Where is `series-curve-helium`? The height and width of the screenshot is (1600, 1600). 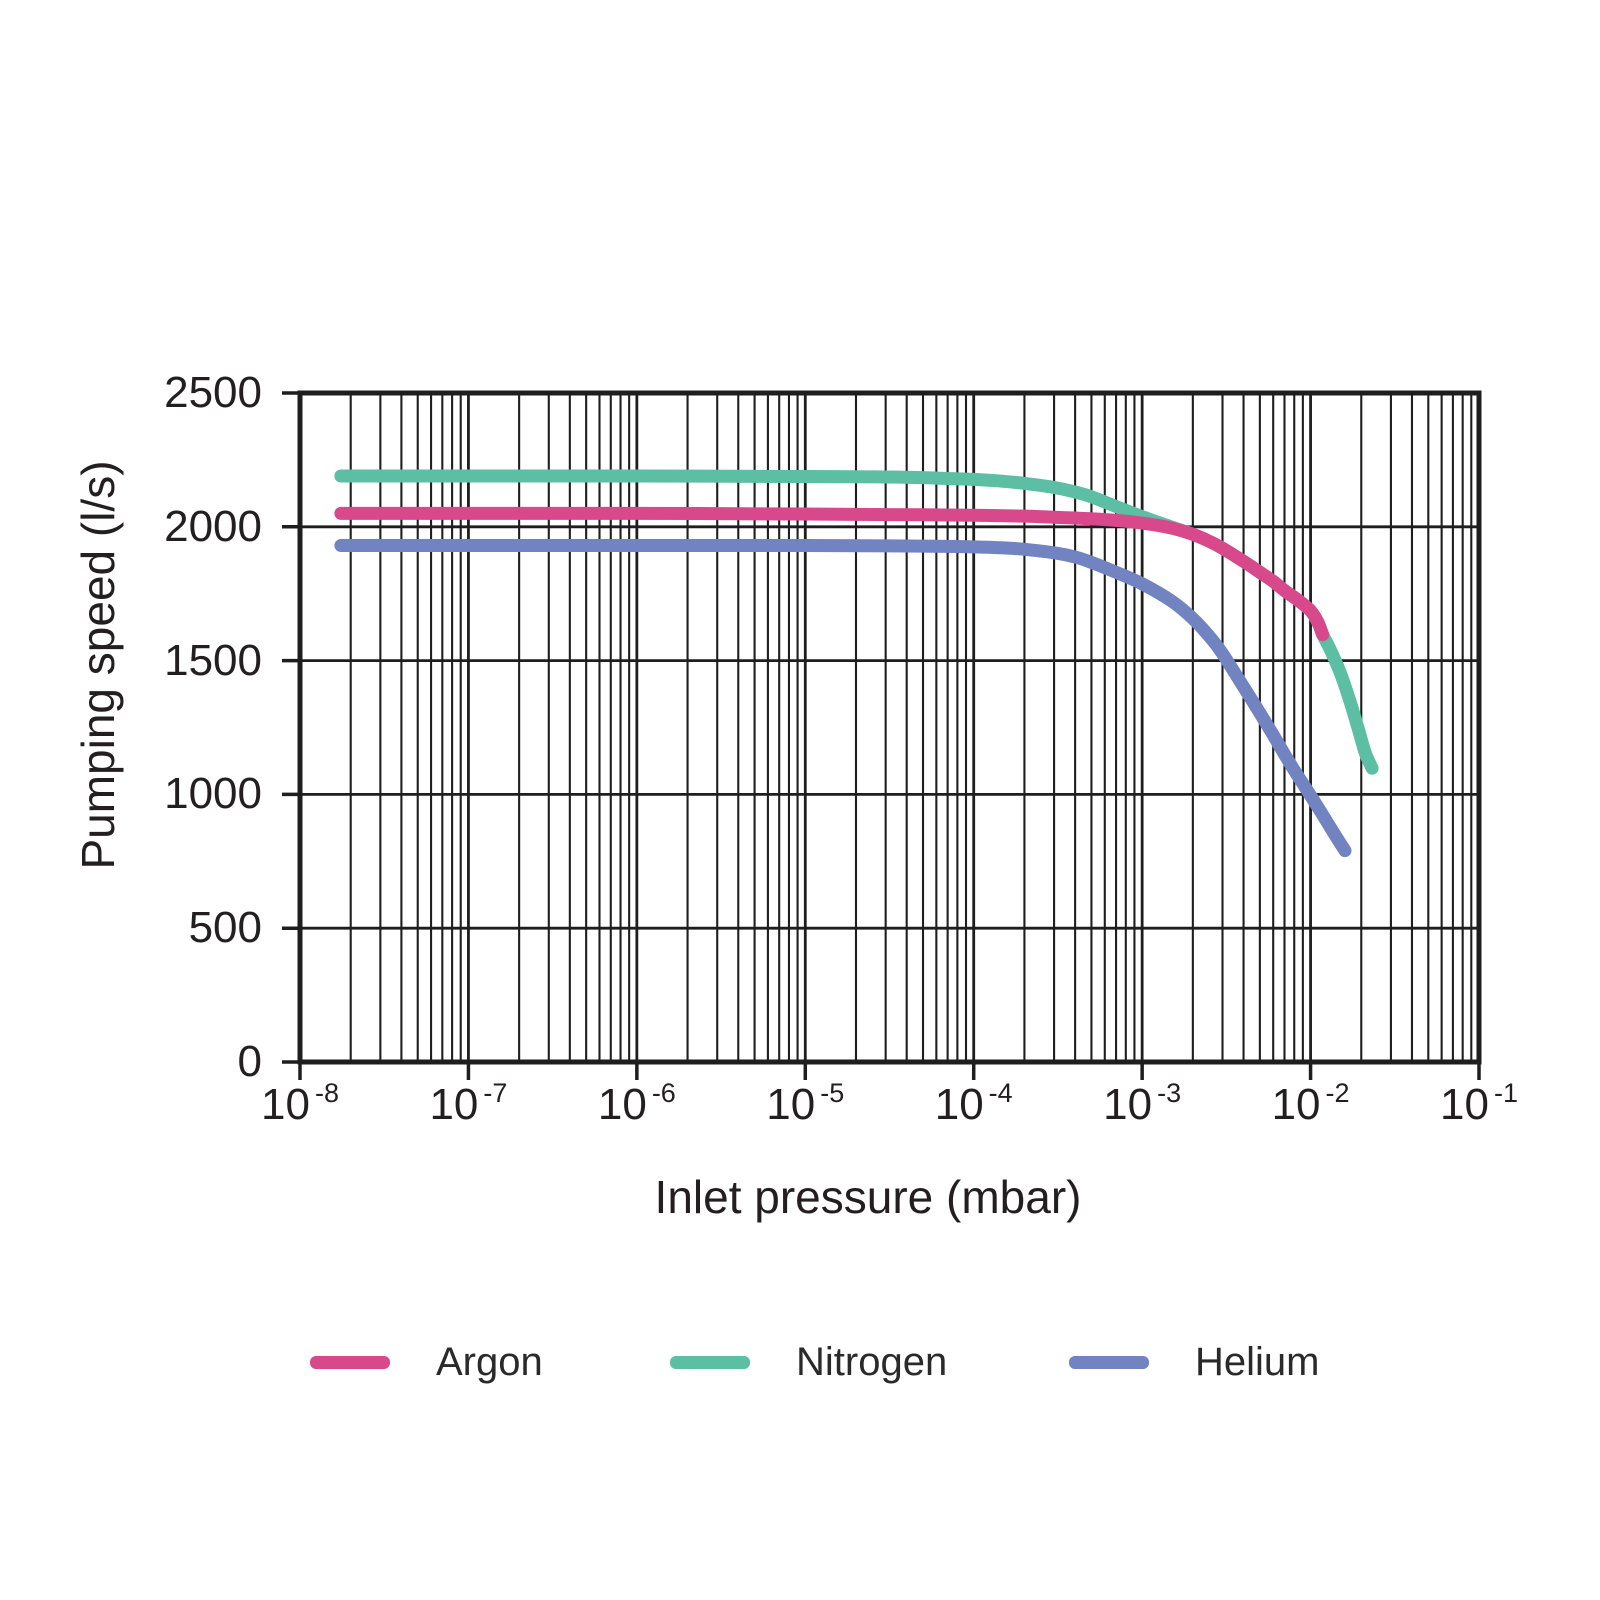
series-curve-helium is located at coordinates (843, 698).